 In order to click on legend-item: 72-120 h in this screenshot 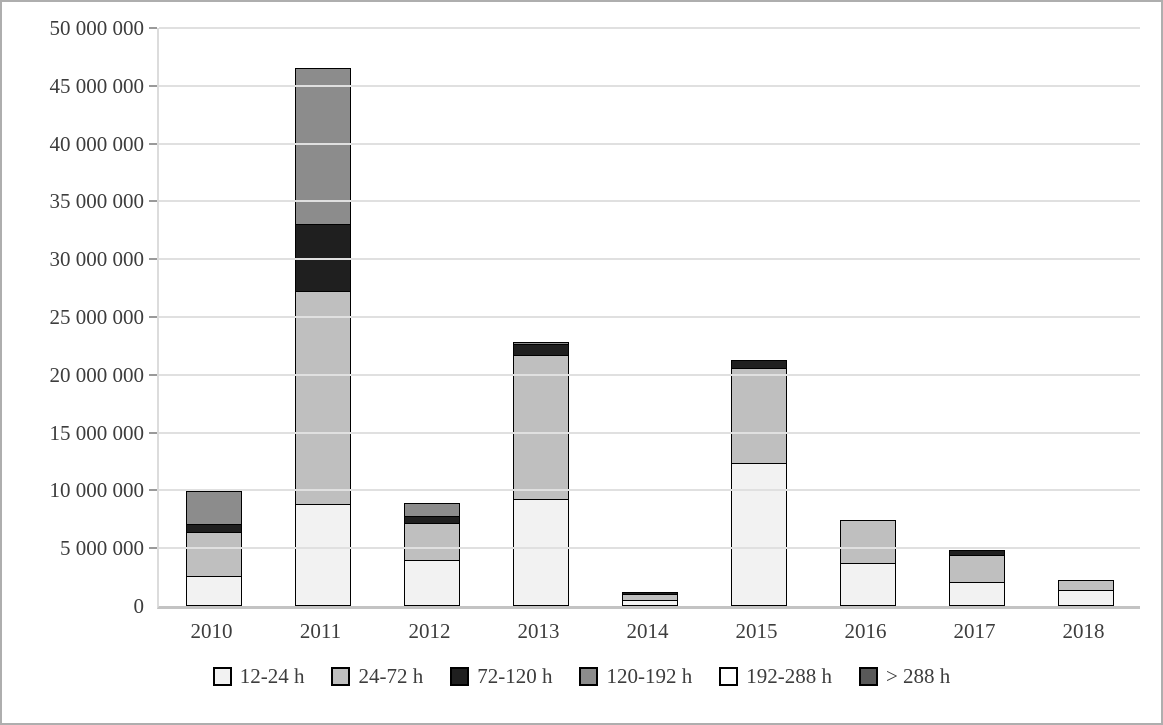, I will do `click(501, 676)`.